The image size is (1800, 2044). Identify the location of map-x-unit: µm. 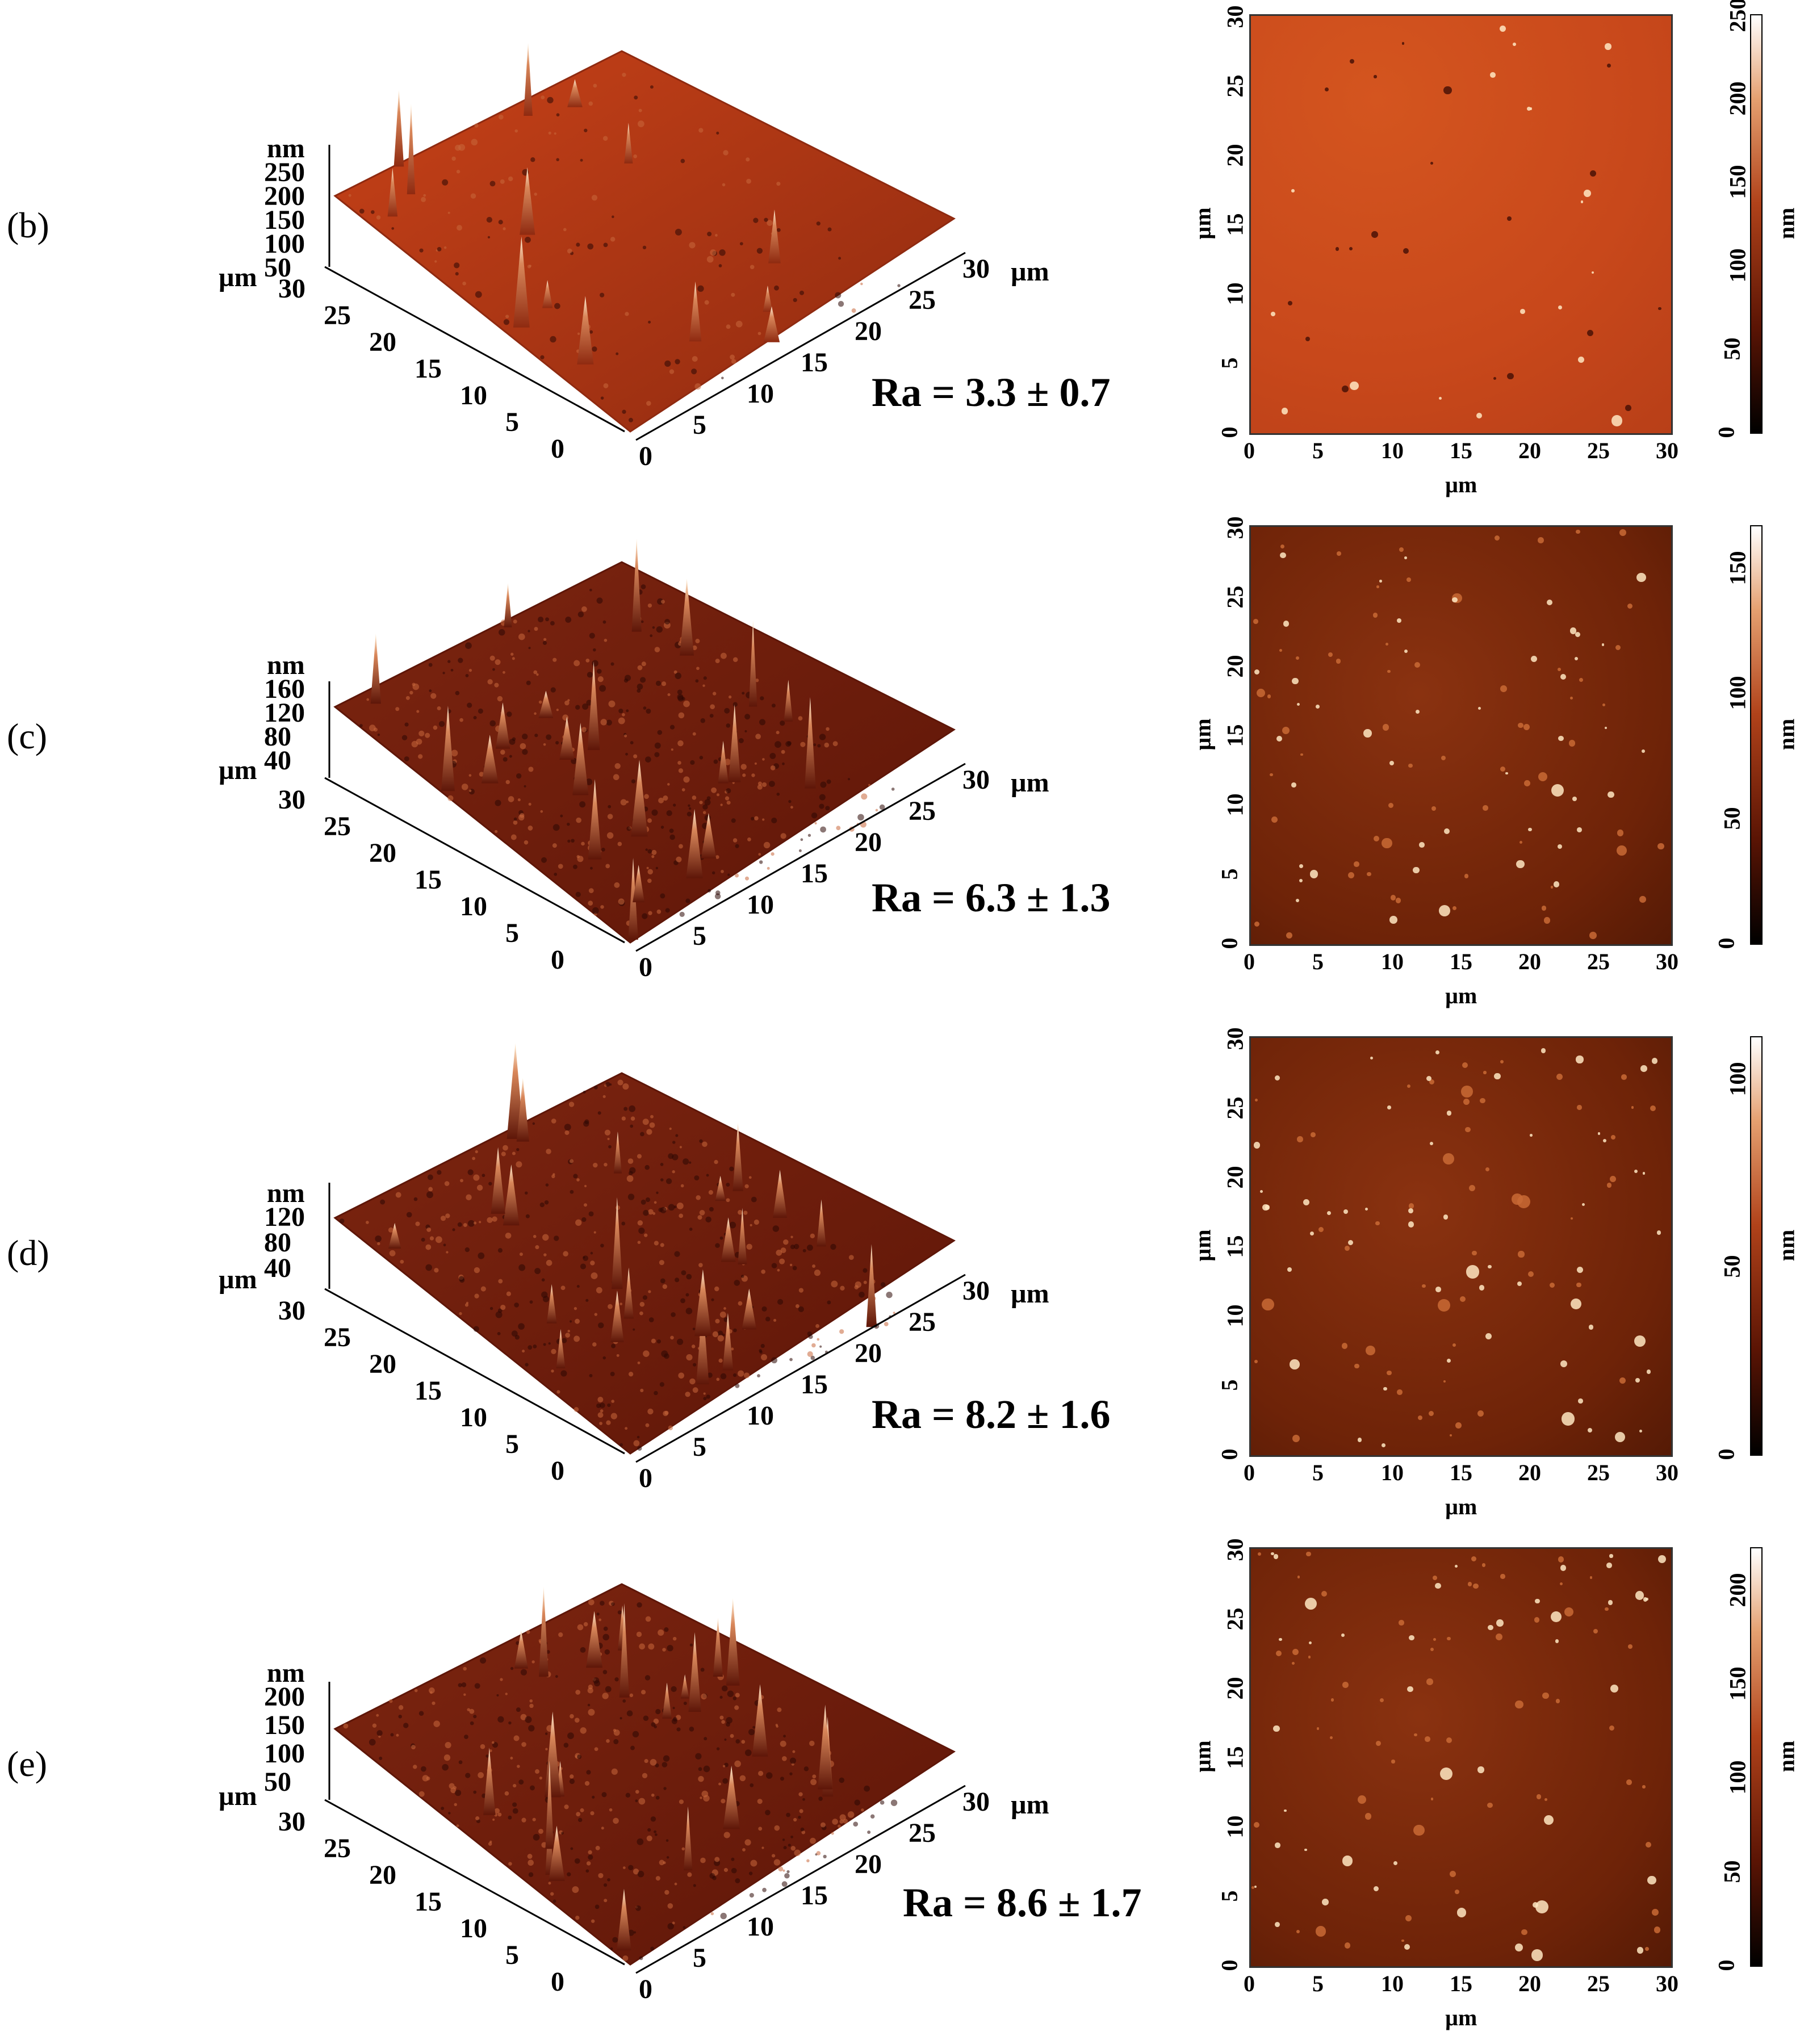
(1461, 2017).